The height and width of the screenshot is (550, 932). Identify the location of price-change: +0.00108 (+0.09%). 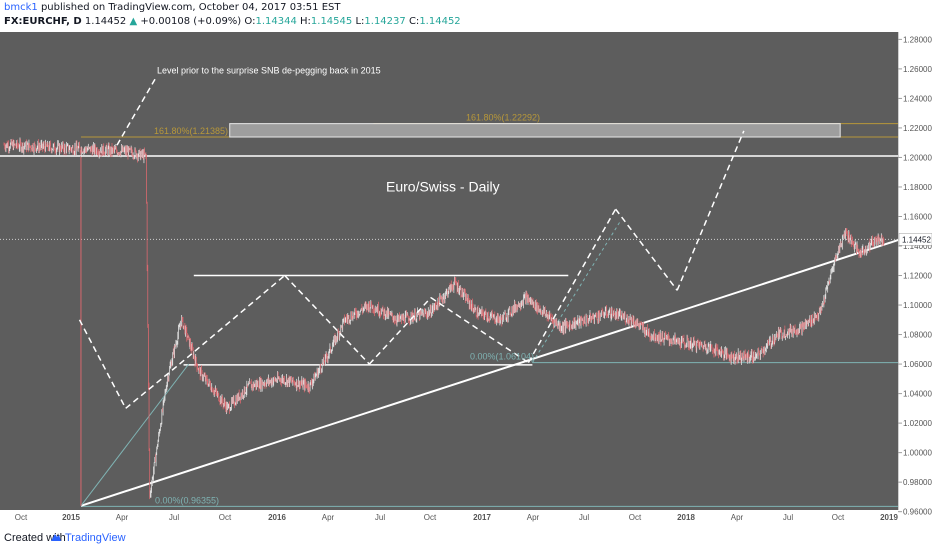
(191, 21).